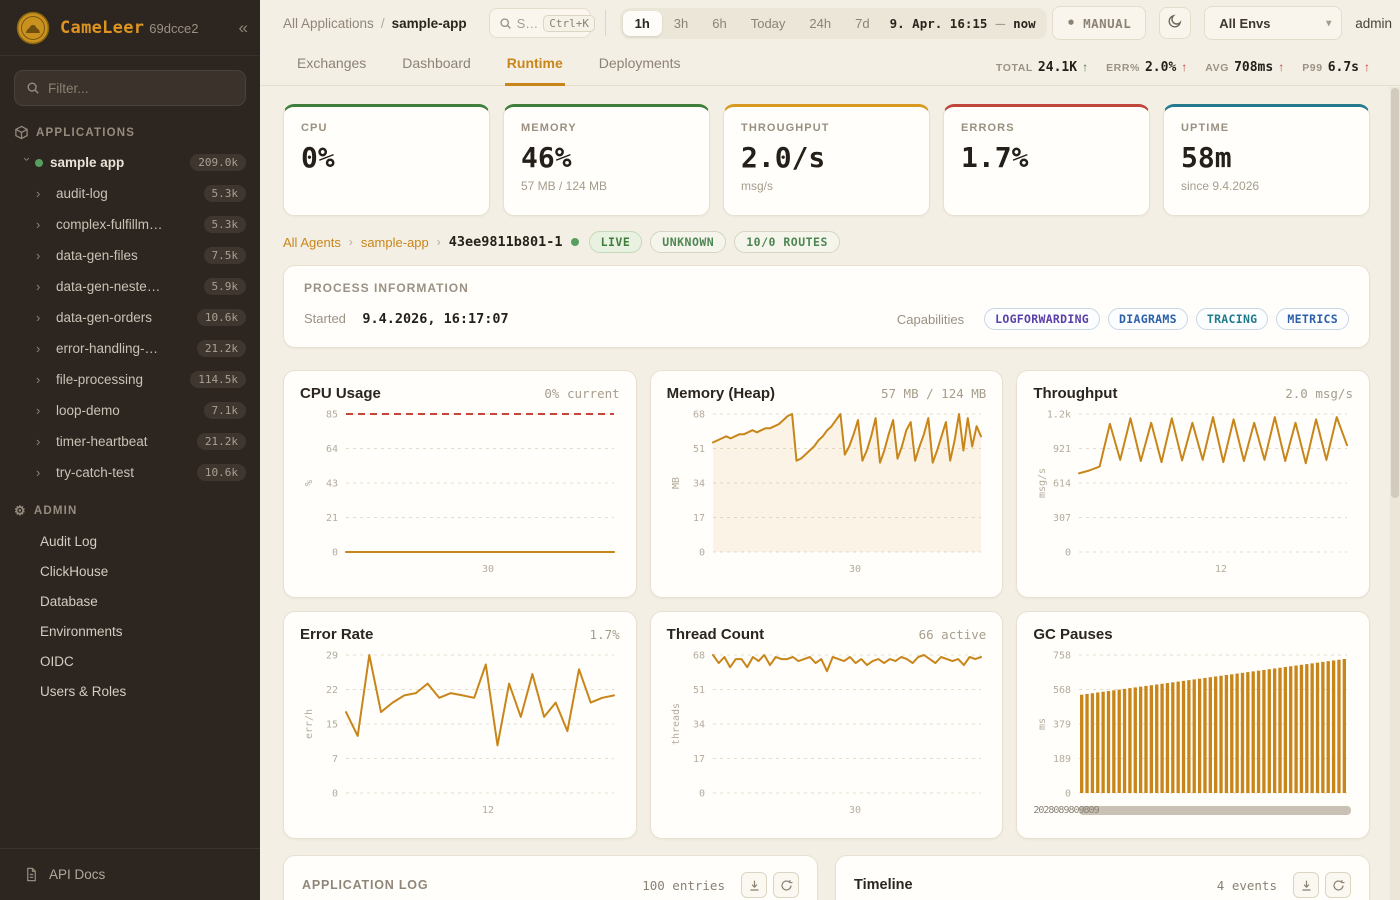 This screenshot has height=900, width=1400. I want to click on svg-text: err/h, so click(309, 724).